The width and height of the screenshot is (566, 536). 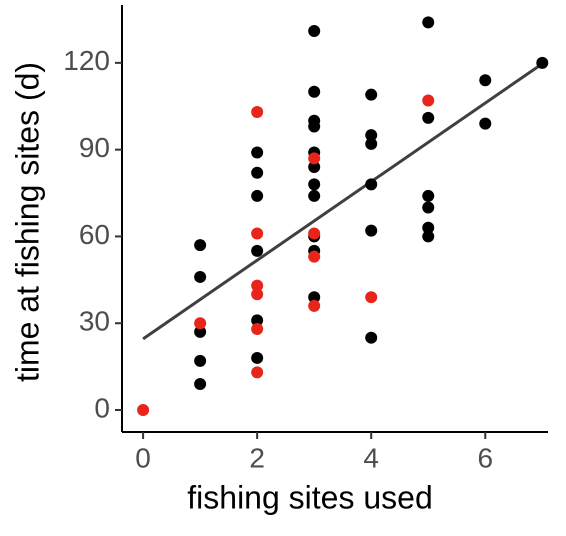 I want to click on x-tick-label: 4, so click(x=371, y=457).